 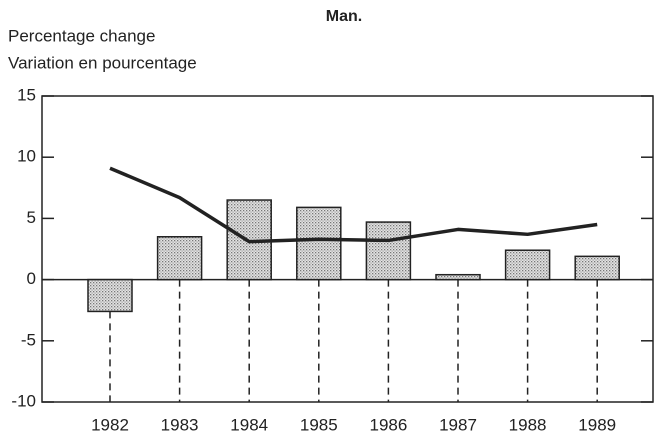 What do you see at coordinates (31, 278) in the screenshot?
I see `y-tick-label: 0` at bounding box center [31, 278].